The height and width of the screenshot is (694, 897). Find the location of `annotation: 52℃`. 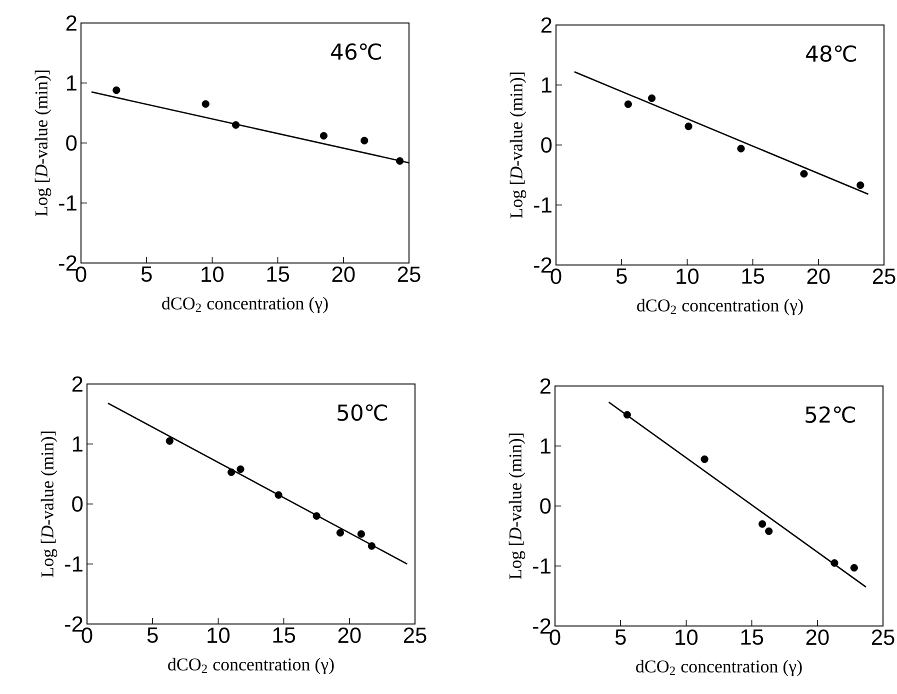

annotation: 52℃ is located at coordinates (830, 414).